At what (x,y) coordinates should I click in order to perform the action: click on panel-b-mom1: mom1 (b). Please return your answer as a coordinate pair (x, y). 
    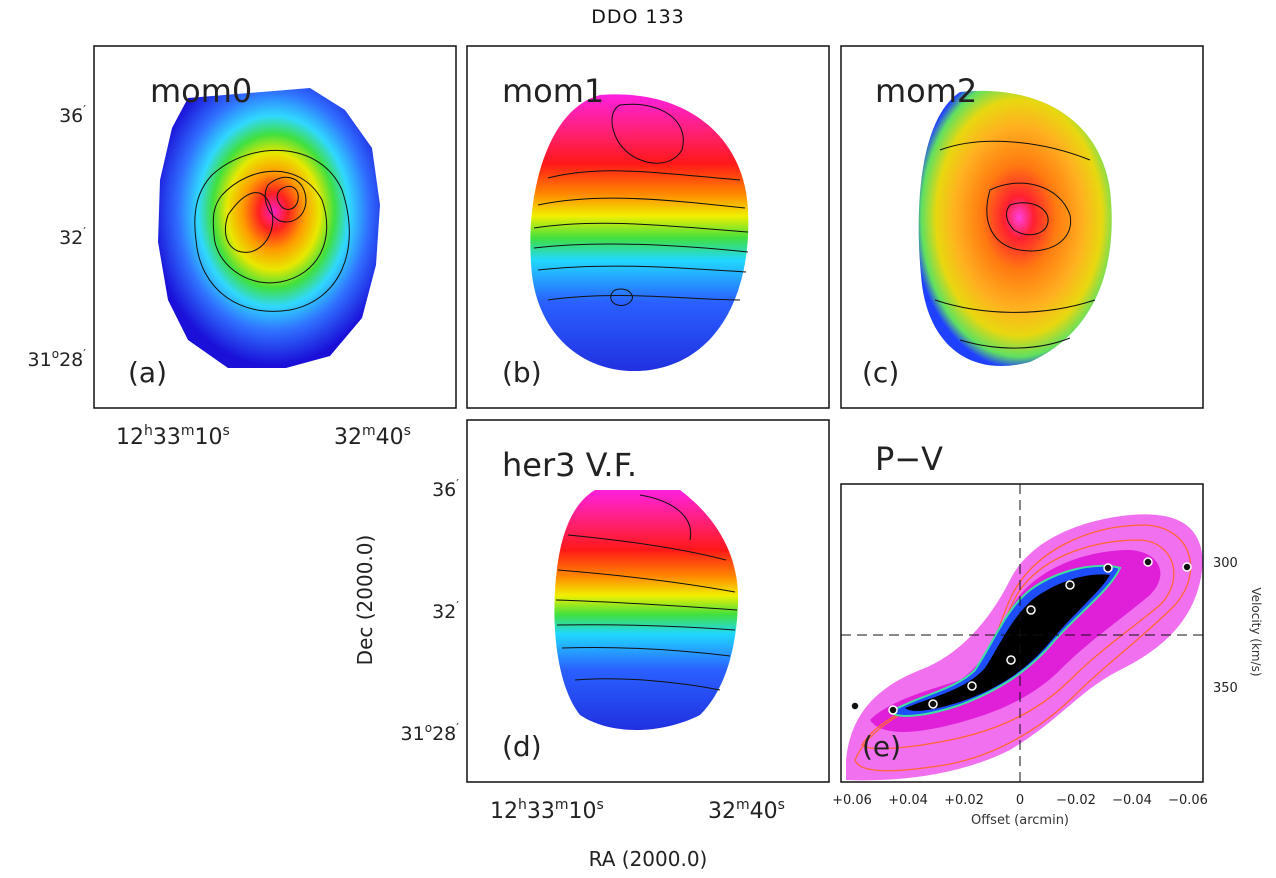
    Looking at the image, I should click on (648, 227).